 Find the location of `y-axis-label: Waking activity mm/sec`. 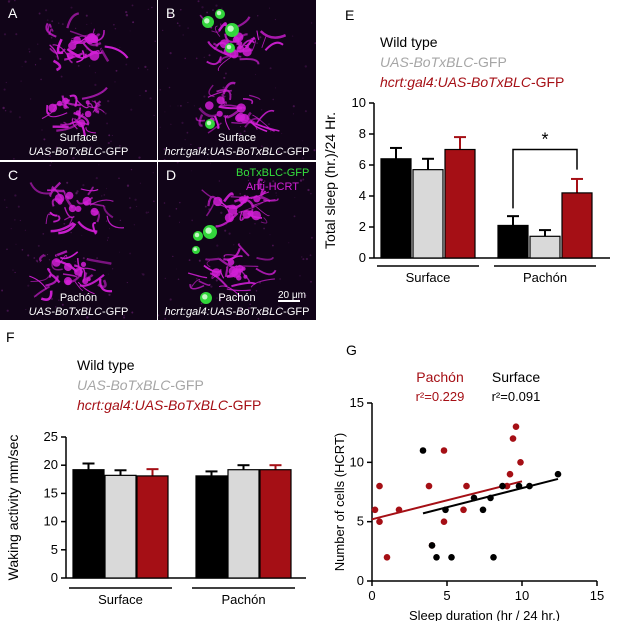

y-axis-label: Waking activity mm/sec is located at coordinates (13, 508).